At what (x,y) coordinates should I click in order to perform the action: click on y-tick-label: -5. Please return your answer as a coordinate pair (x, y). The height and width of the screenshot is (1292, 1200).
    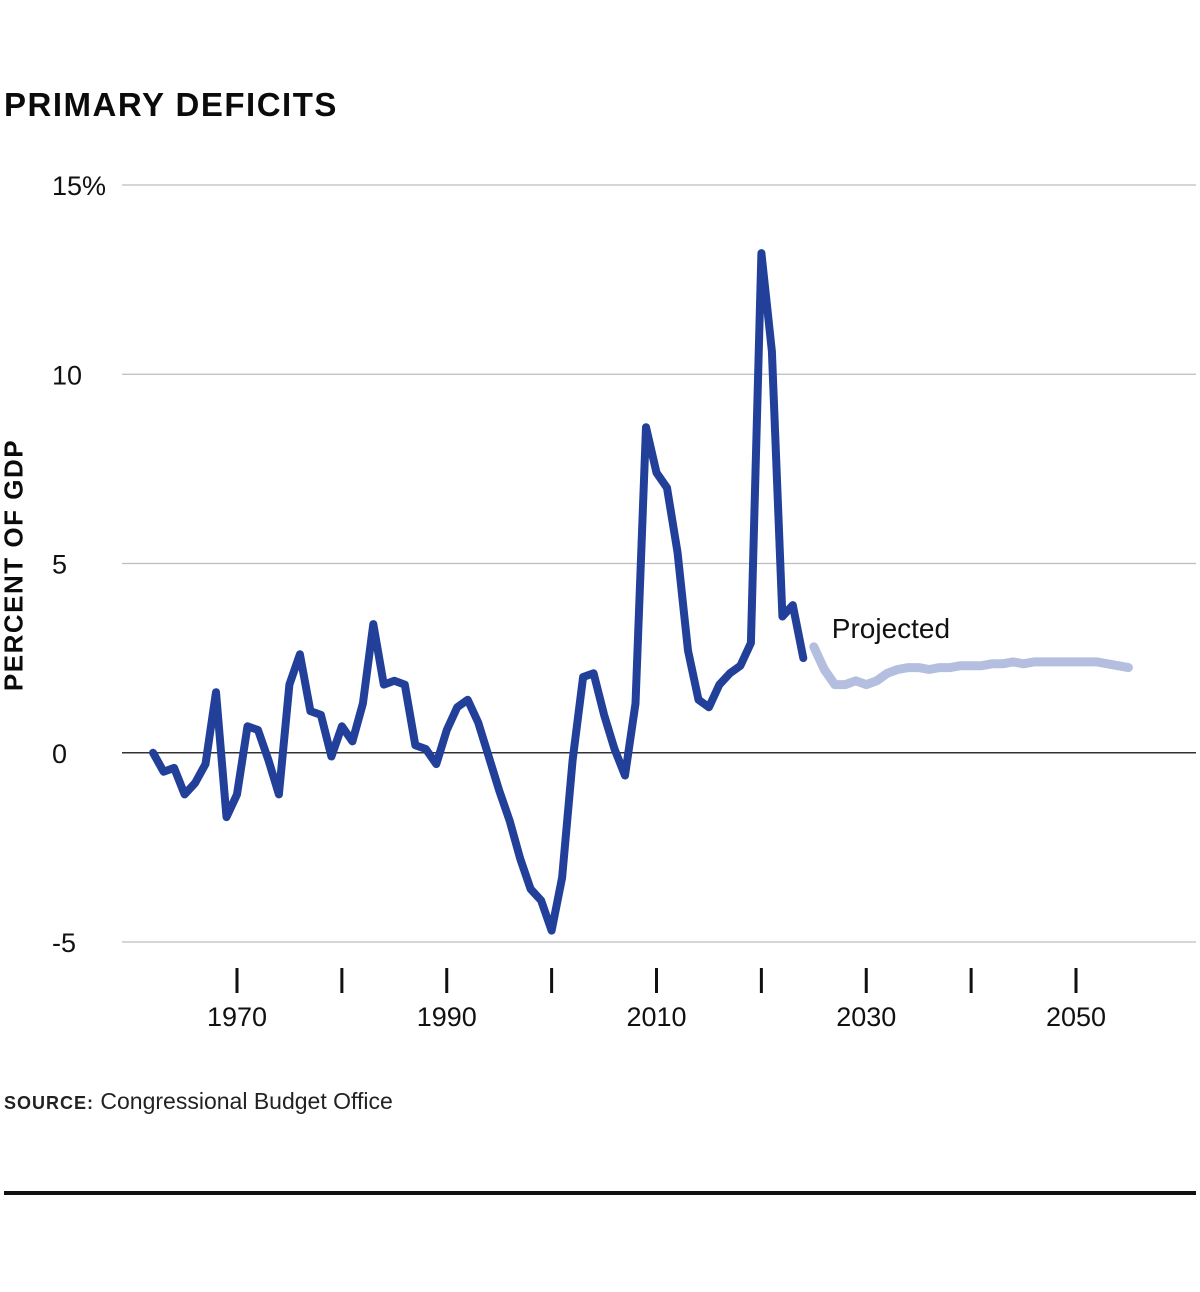
    Looking at the image, I should click on (64, 943).